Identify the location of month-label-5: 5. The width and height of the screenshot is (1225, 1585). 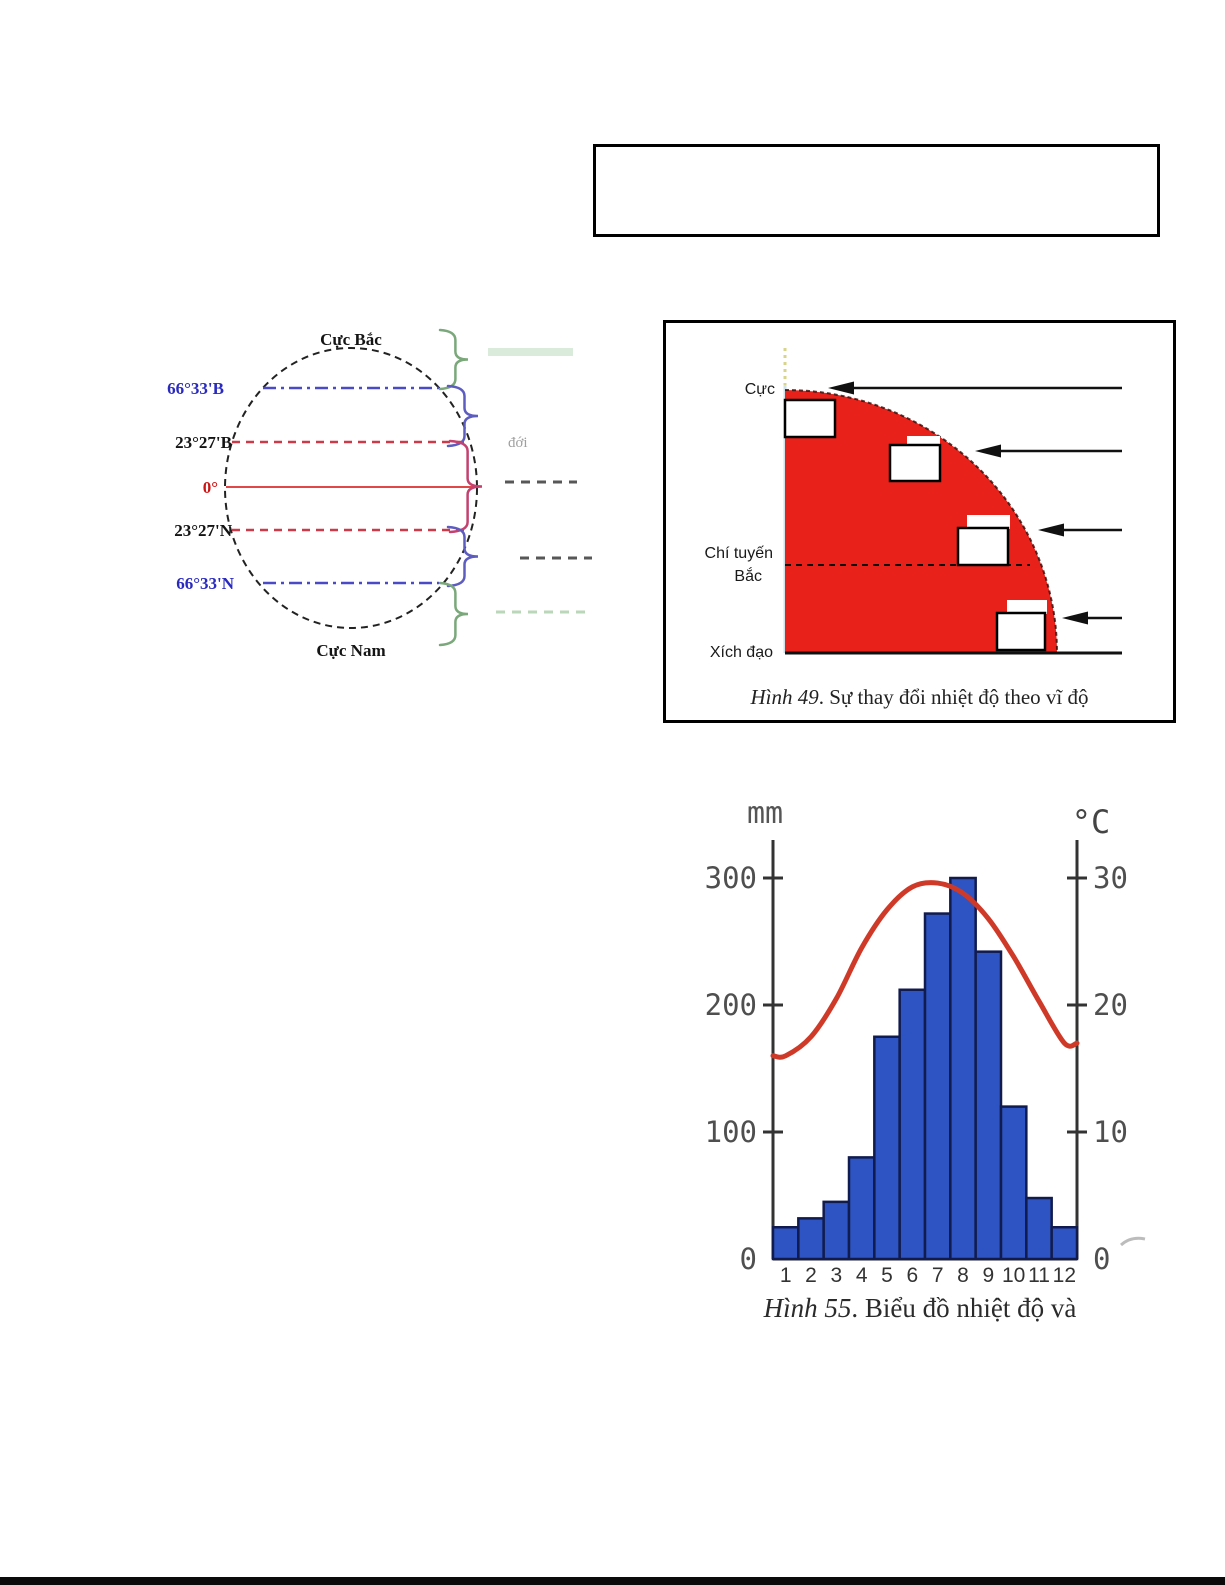
(887, 1275).